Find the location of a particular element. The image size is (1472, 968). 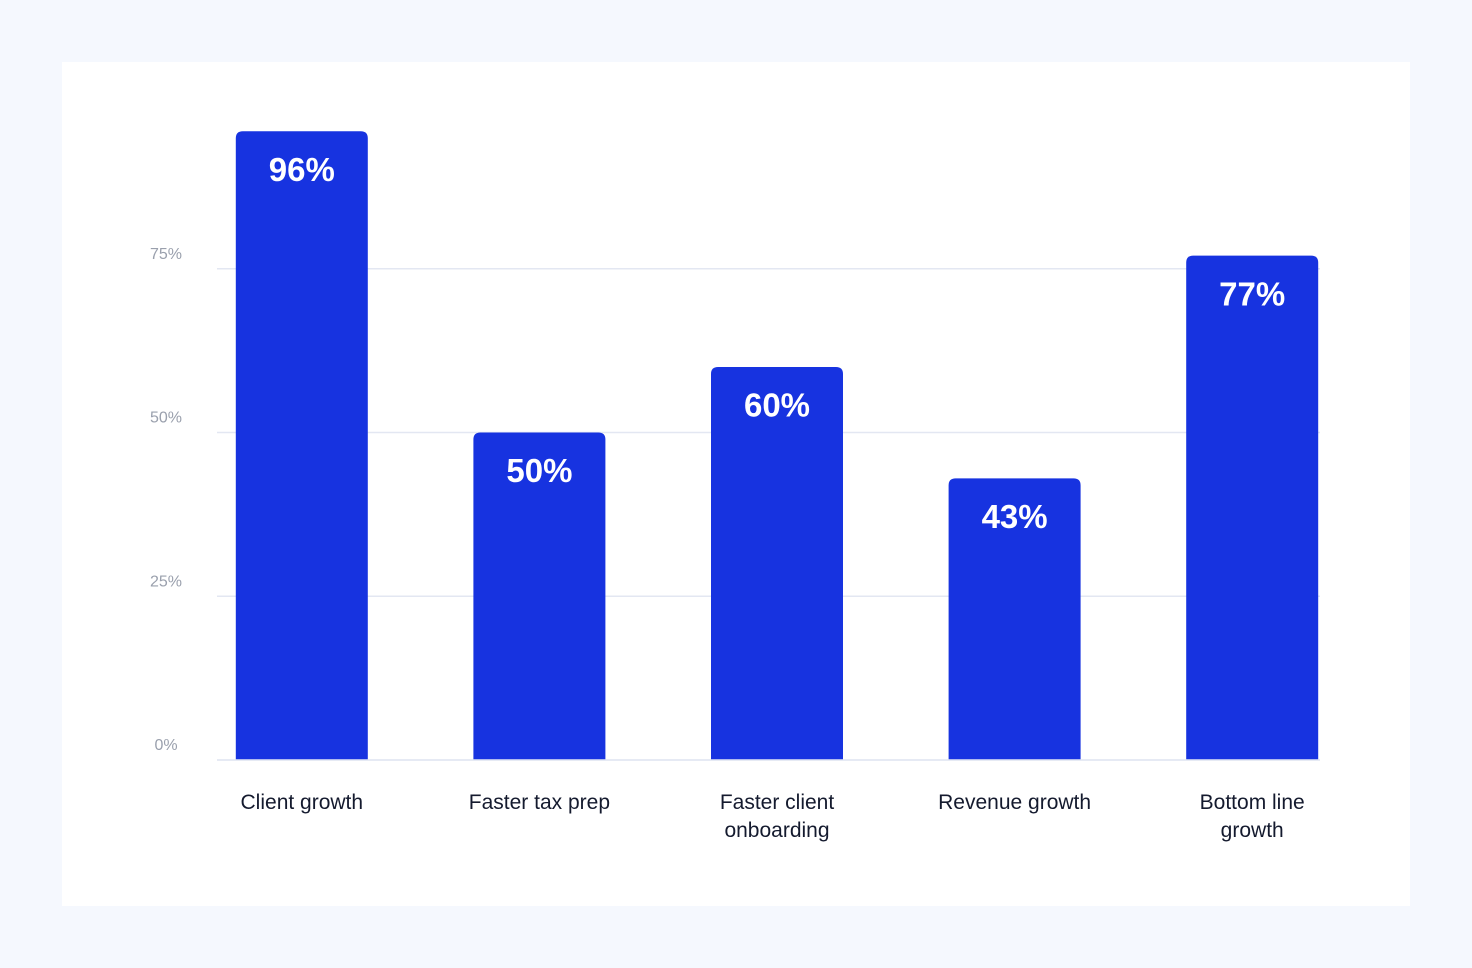

value-label: 43% is located at coordinates (1015, 516).